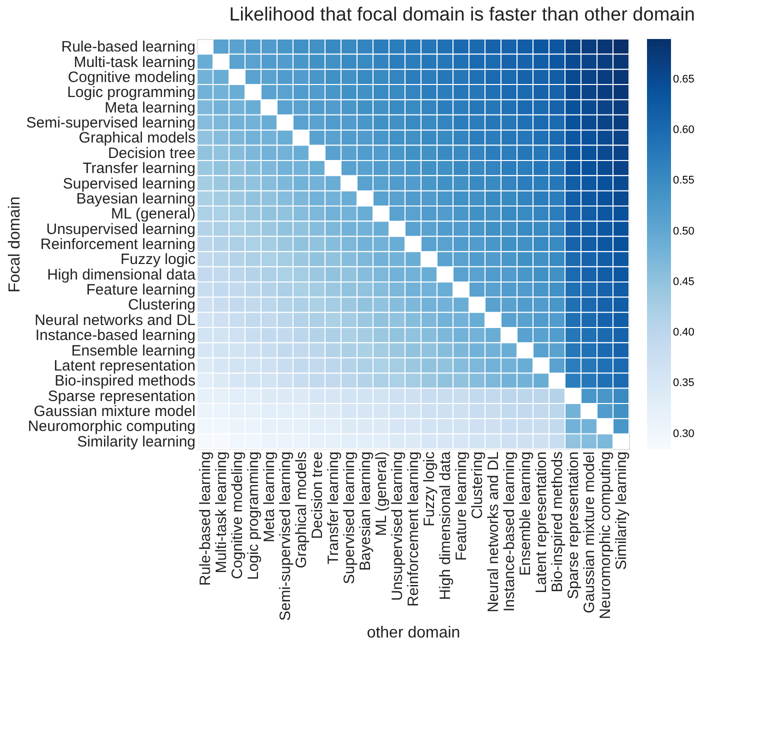  What do you see at coordinates (118, 244) in the screenshot?
I see `y-tick-label: Reinforcement learning` at bounding box center [118, 244].